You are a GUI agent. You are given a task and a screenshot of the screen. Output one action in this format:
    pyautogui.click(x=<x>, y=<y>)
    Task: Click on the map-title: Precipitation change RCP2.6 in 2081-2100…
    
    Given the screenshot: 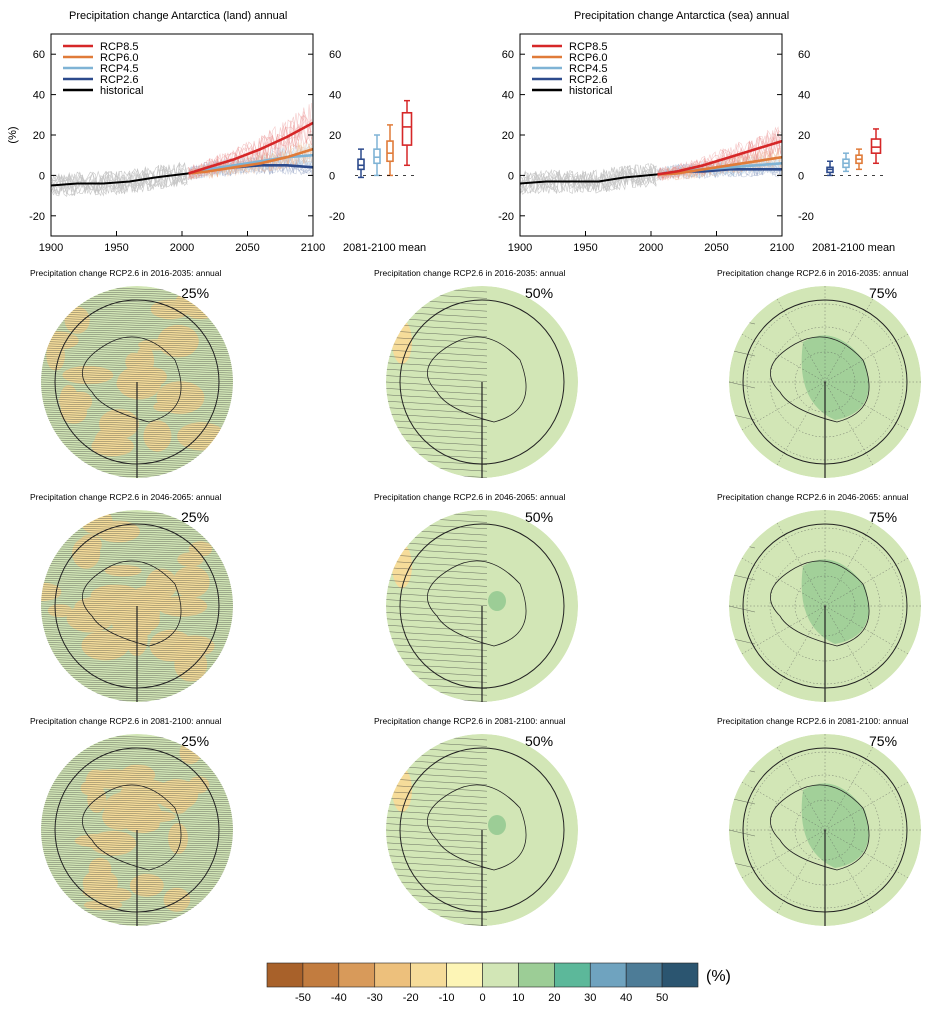 What is the action you would take?
    pyautogui.click(x=126, y=721)
    